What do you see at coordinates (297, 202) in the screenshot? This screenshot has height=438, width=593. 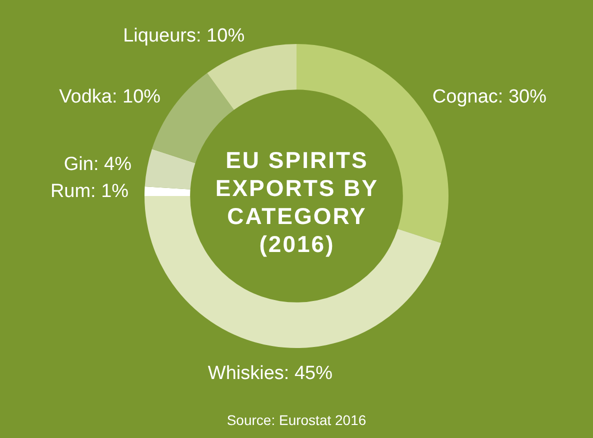 I see `text: EU SPIRITS EXPORTS BY CATEGORY (2016)` at bounding box center [297, 202].